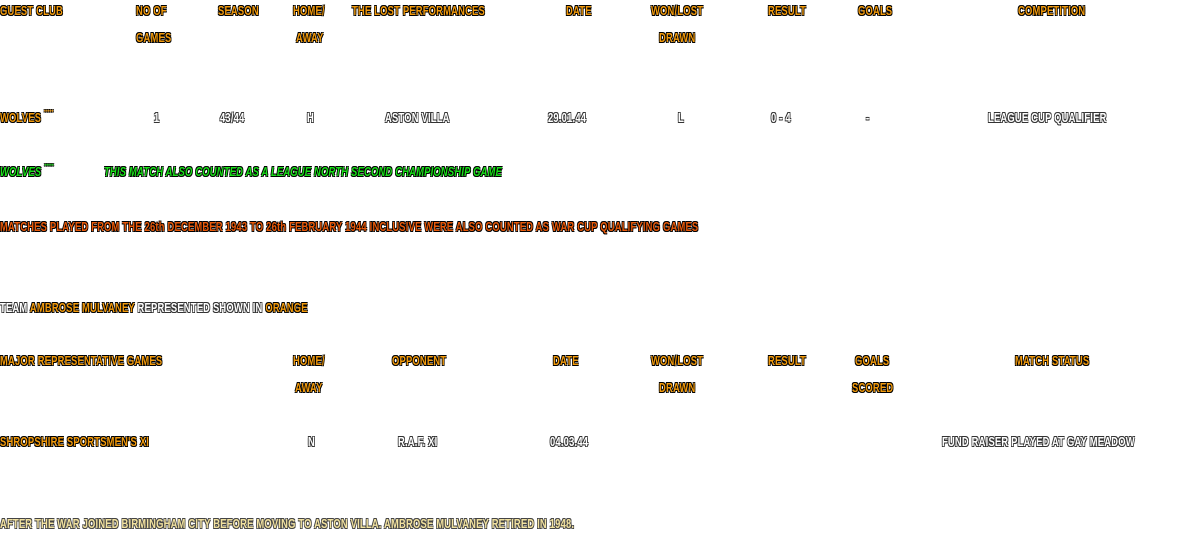 Image resolution: width=1190 pixels, height=538 pixels. What do you see at coordinates (82, 307) in the screenshot?
I see `team-name: AMBROSE MULVANEY` at bounding box center [82, 307].